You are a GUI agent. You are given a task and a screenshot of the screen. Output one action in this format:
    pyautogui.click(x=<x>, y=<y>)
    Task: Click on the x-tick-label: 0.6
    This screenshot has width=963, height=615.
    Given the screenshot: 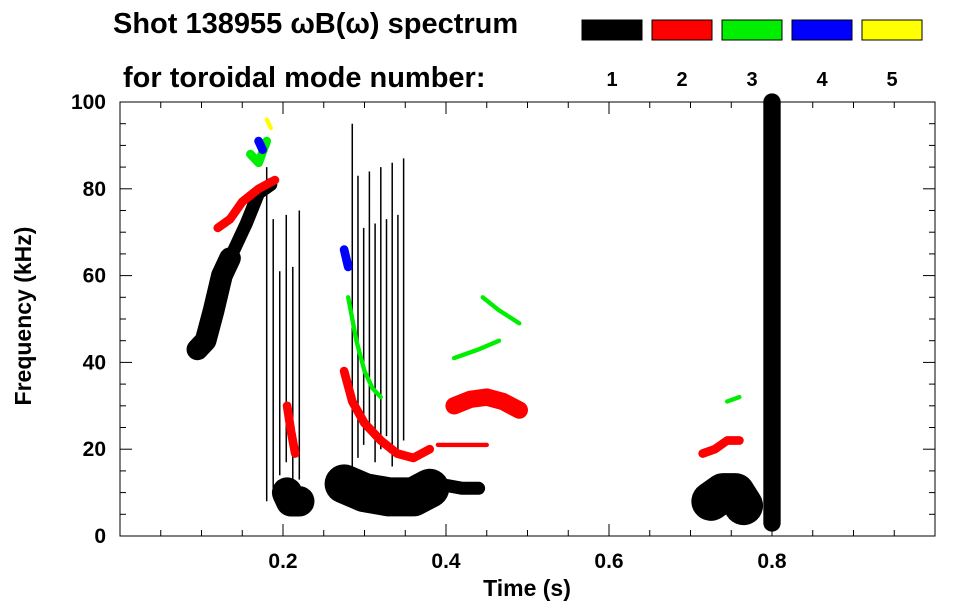 What is the action you would take?
    pyautogui.click(x=608, y=561)
    